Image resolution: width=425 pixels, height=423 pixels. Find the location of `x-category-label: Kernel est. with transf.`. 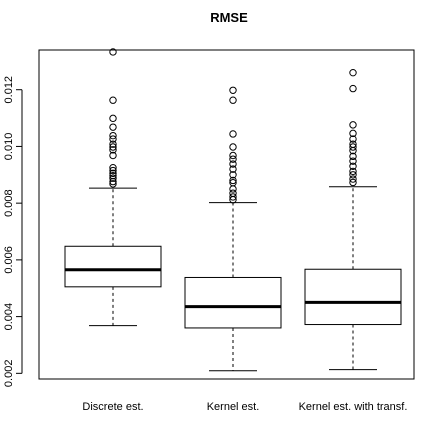

x-category-label: Kernel est. with transf. is located at coordinates (353, 407).